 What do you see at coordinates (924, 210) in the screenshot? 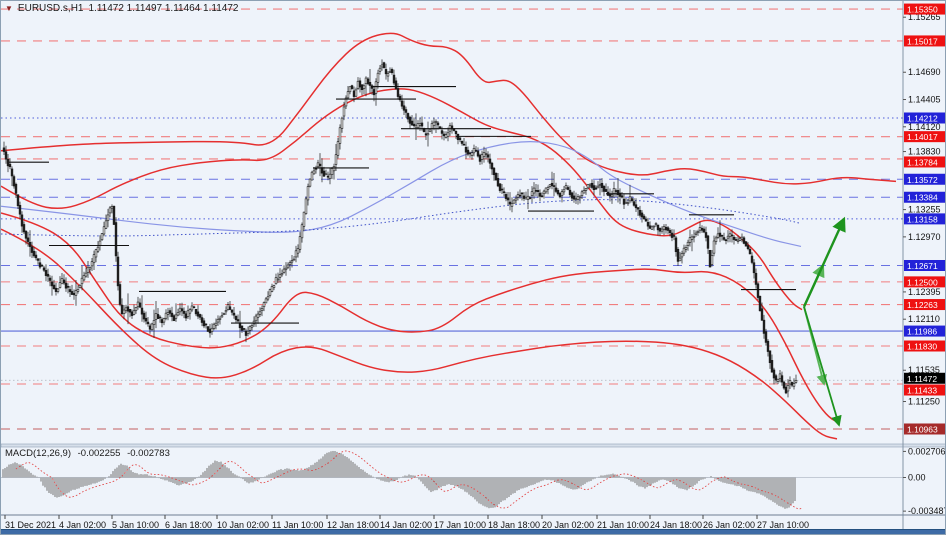
I see `price-tick-label: 1.13255` at bounding box center [924, 210].